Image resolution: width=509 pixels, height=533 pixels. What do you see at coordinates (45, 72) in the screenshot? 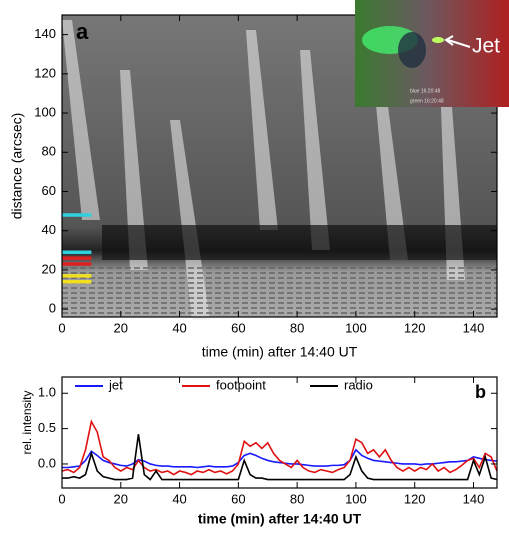
I see `y-tick-label: 120` at bounding box center [45, 72].